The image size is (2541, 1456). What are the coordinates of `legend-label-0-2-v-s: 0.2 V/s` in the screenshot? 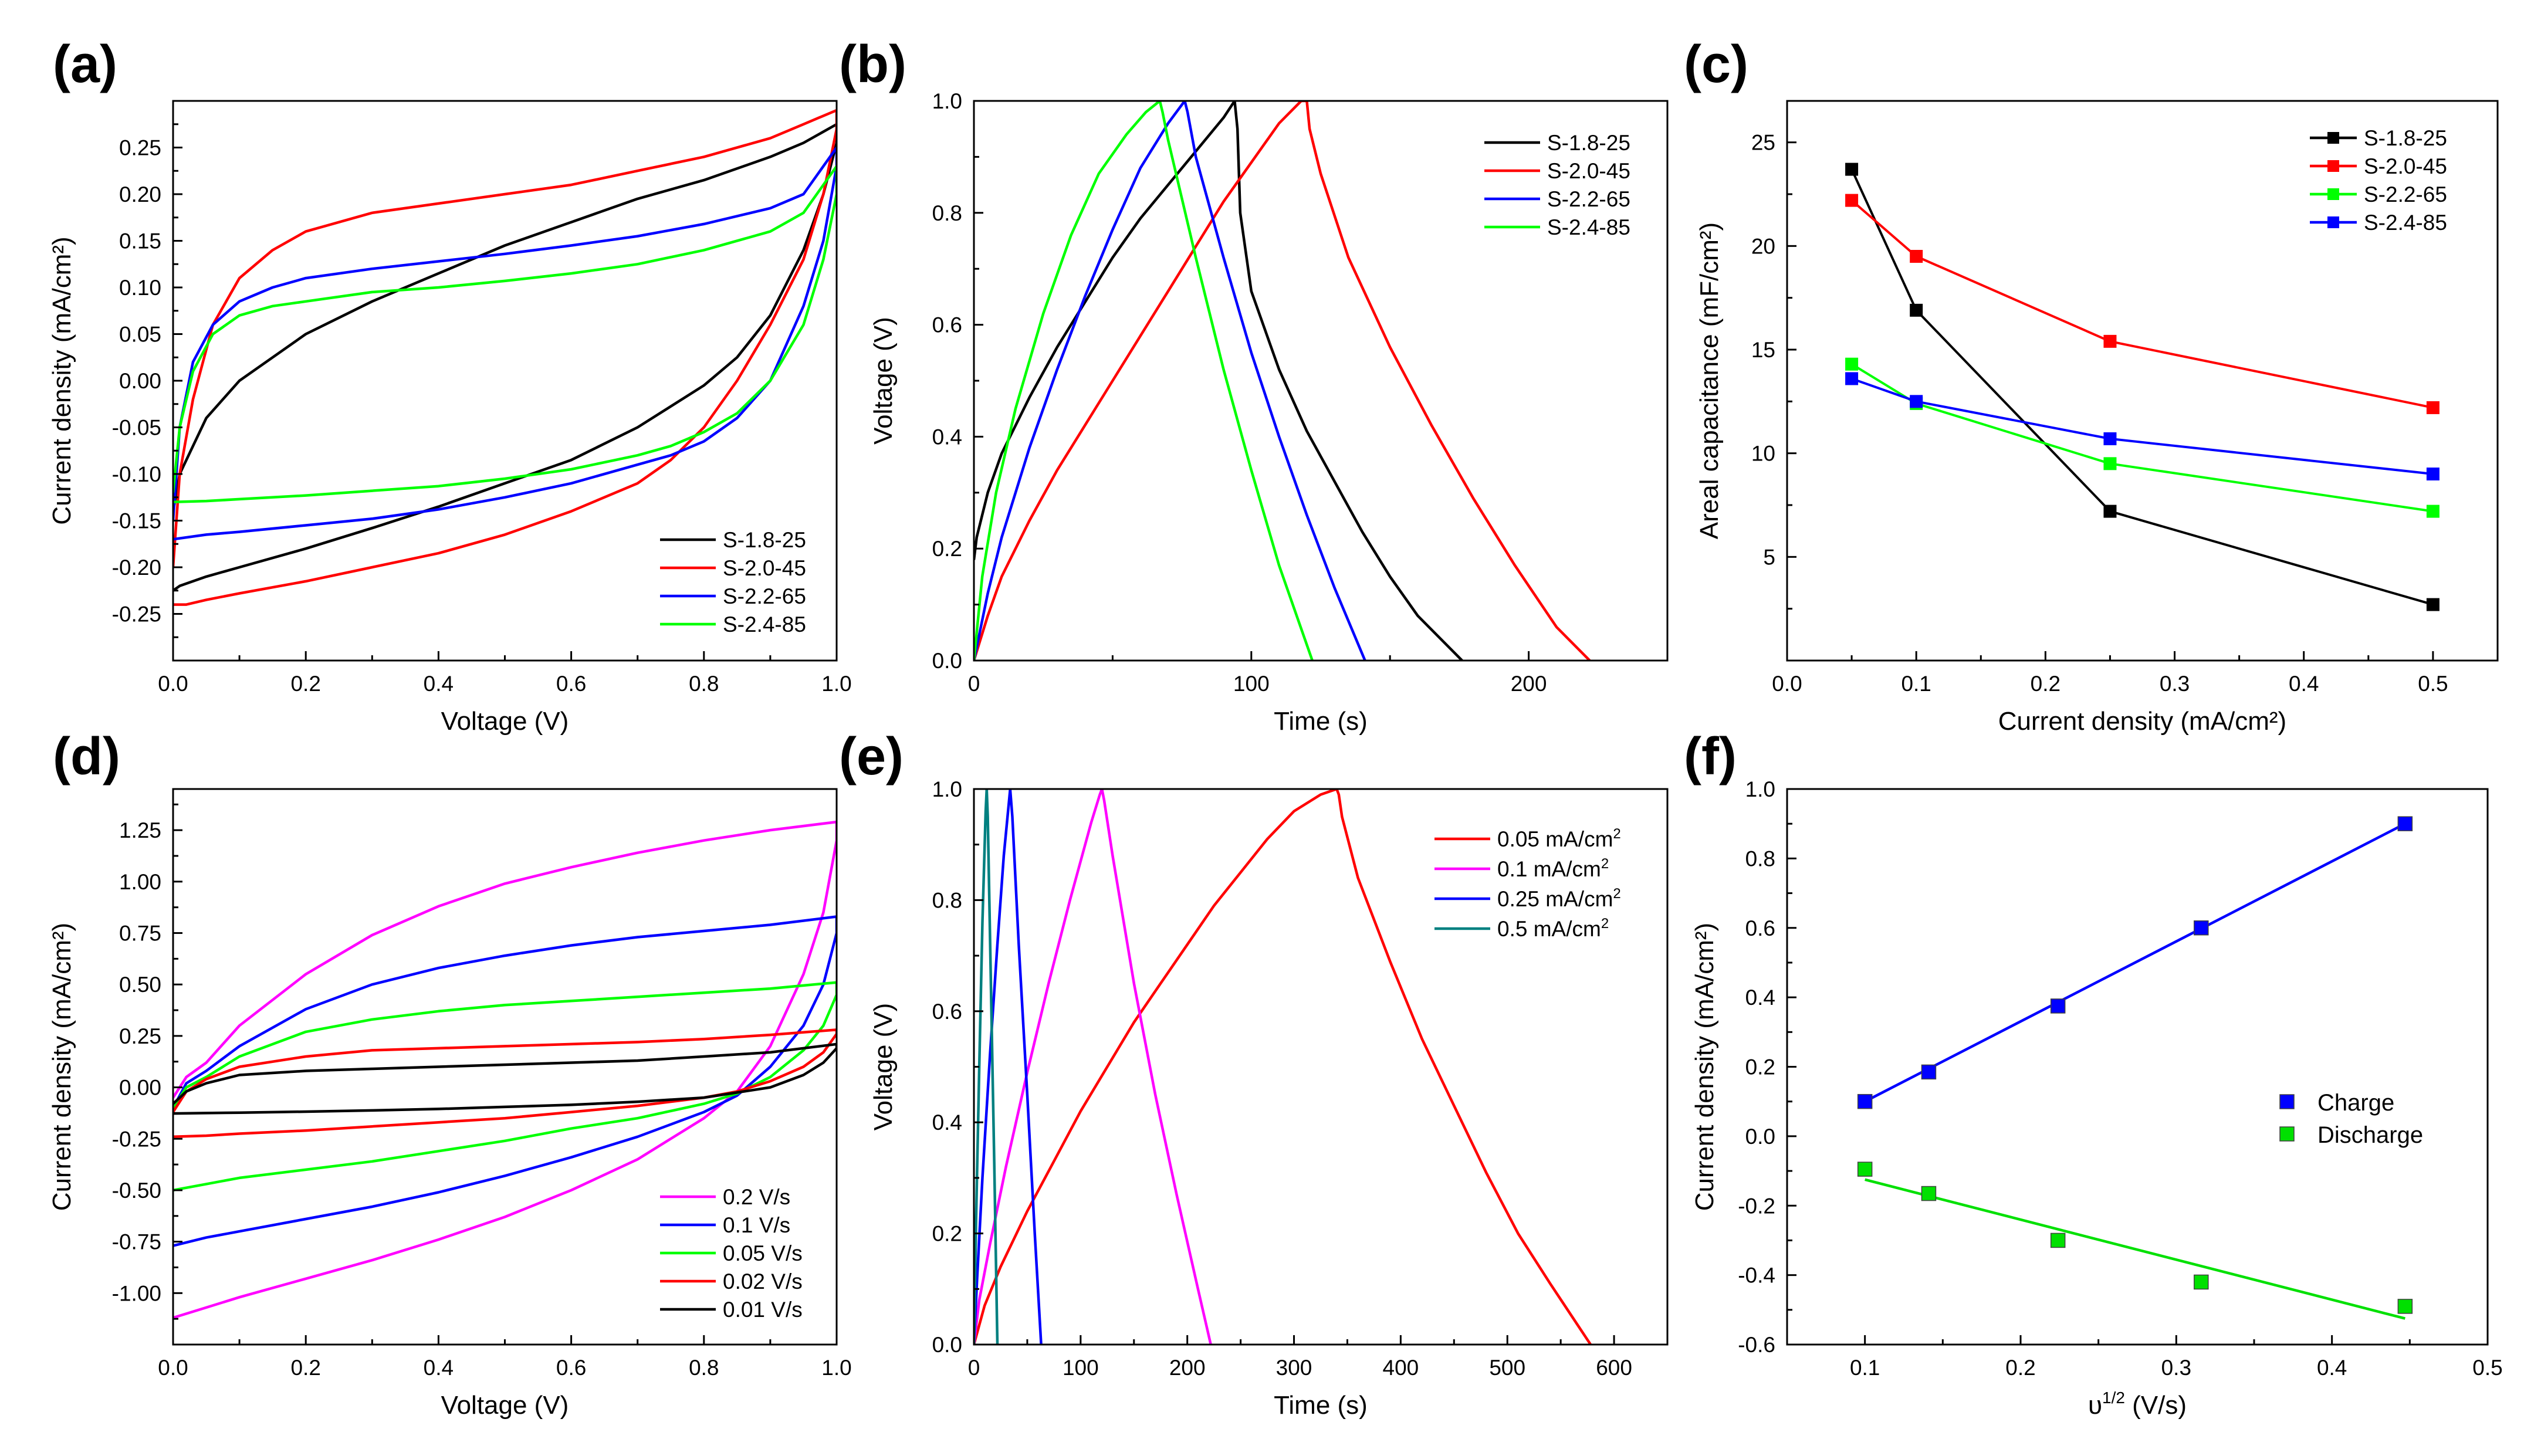 It's located at (757, 1197).